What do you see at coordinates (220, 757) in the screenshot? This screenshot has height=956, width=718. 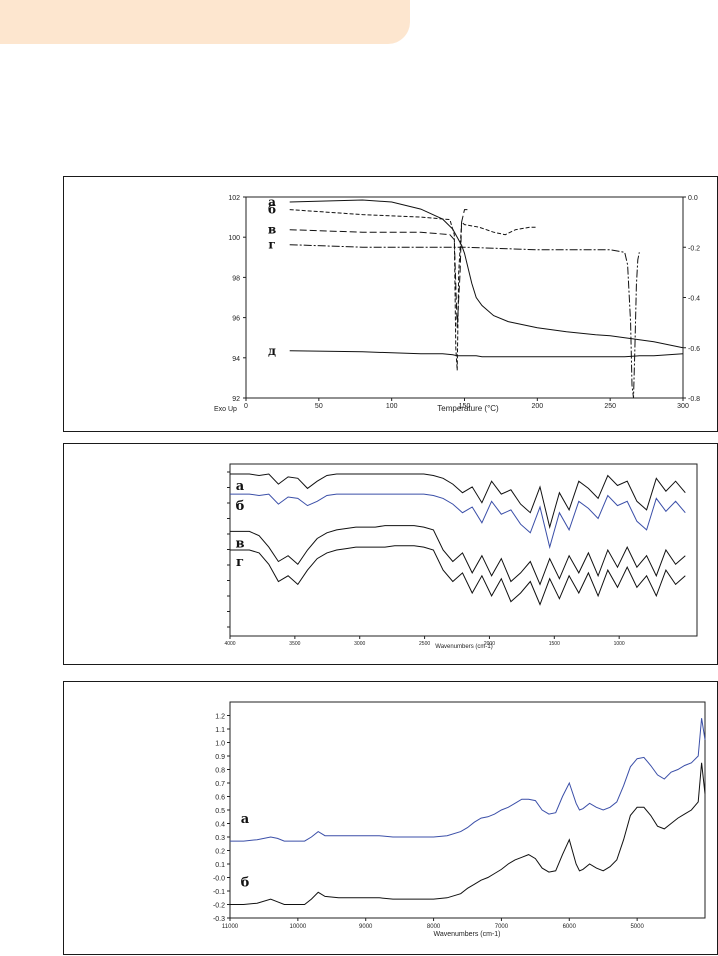 I see `y-tick-label: 0.9` at bounding box center [220, 757].